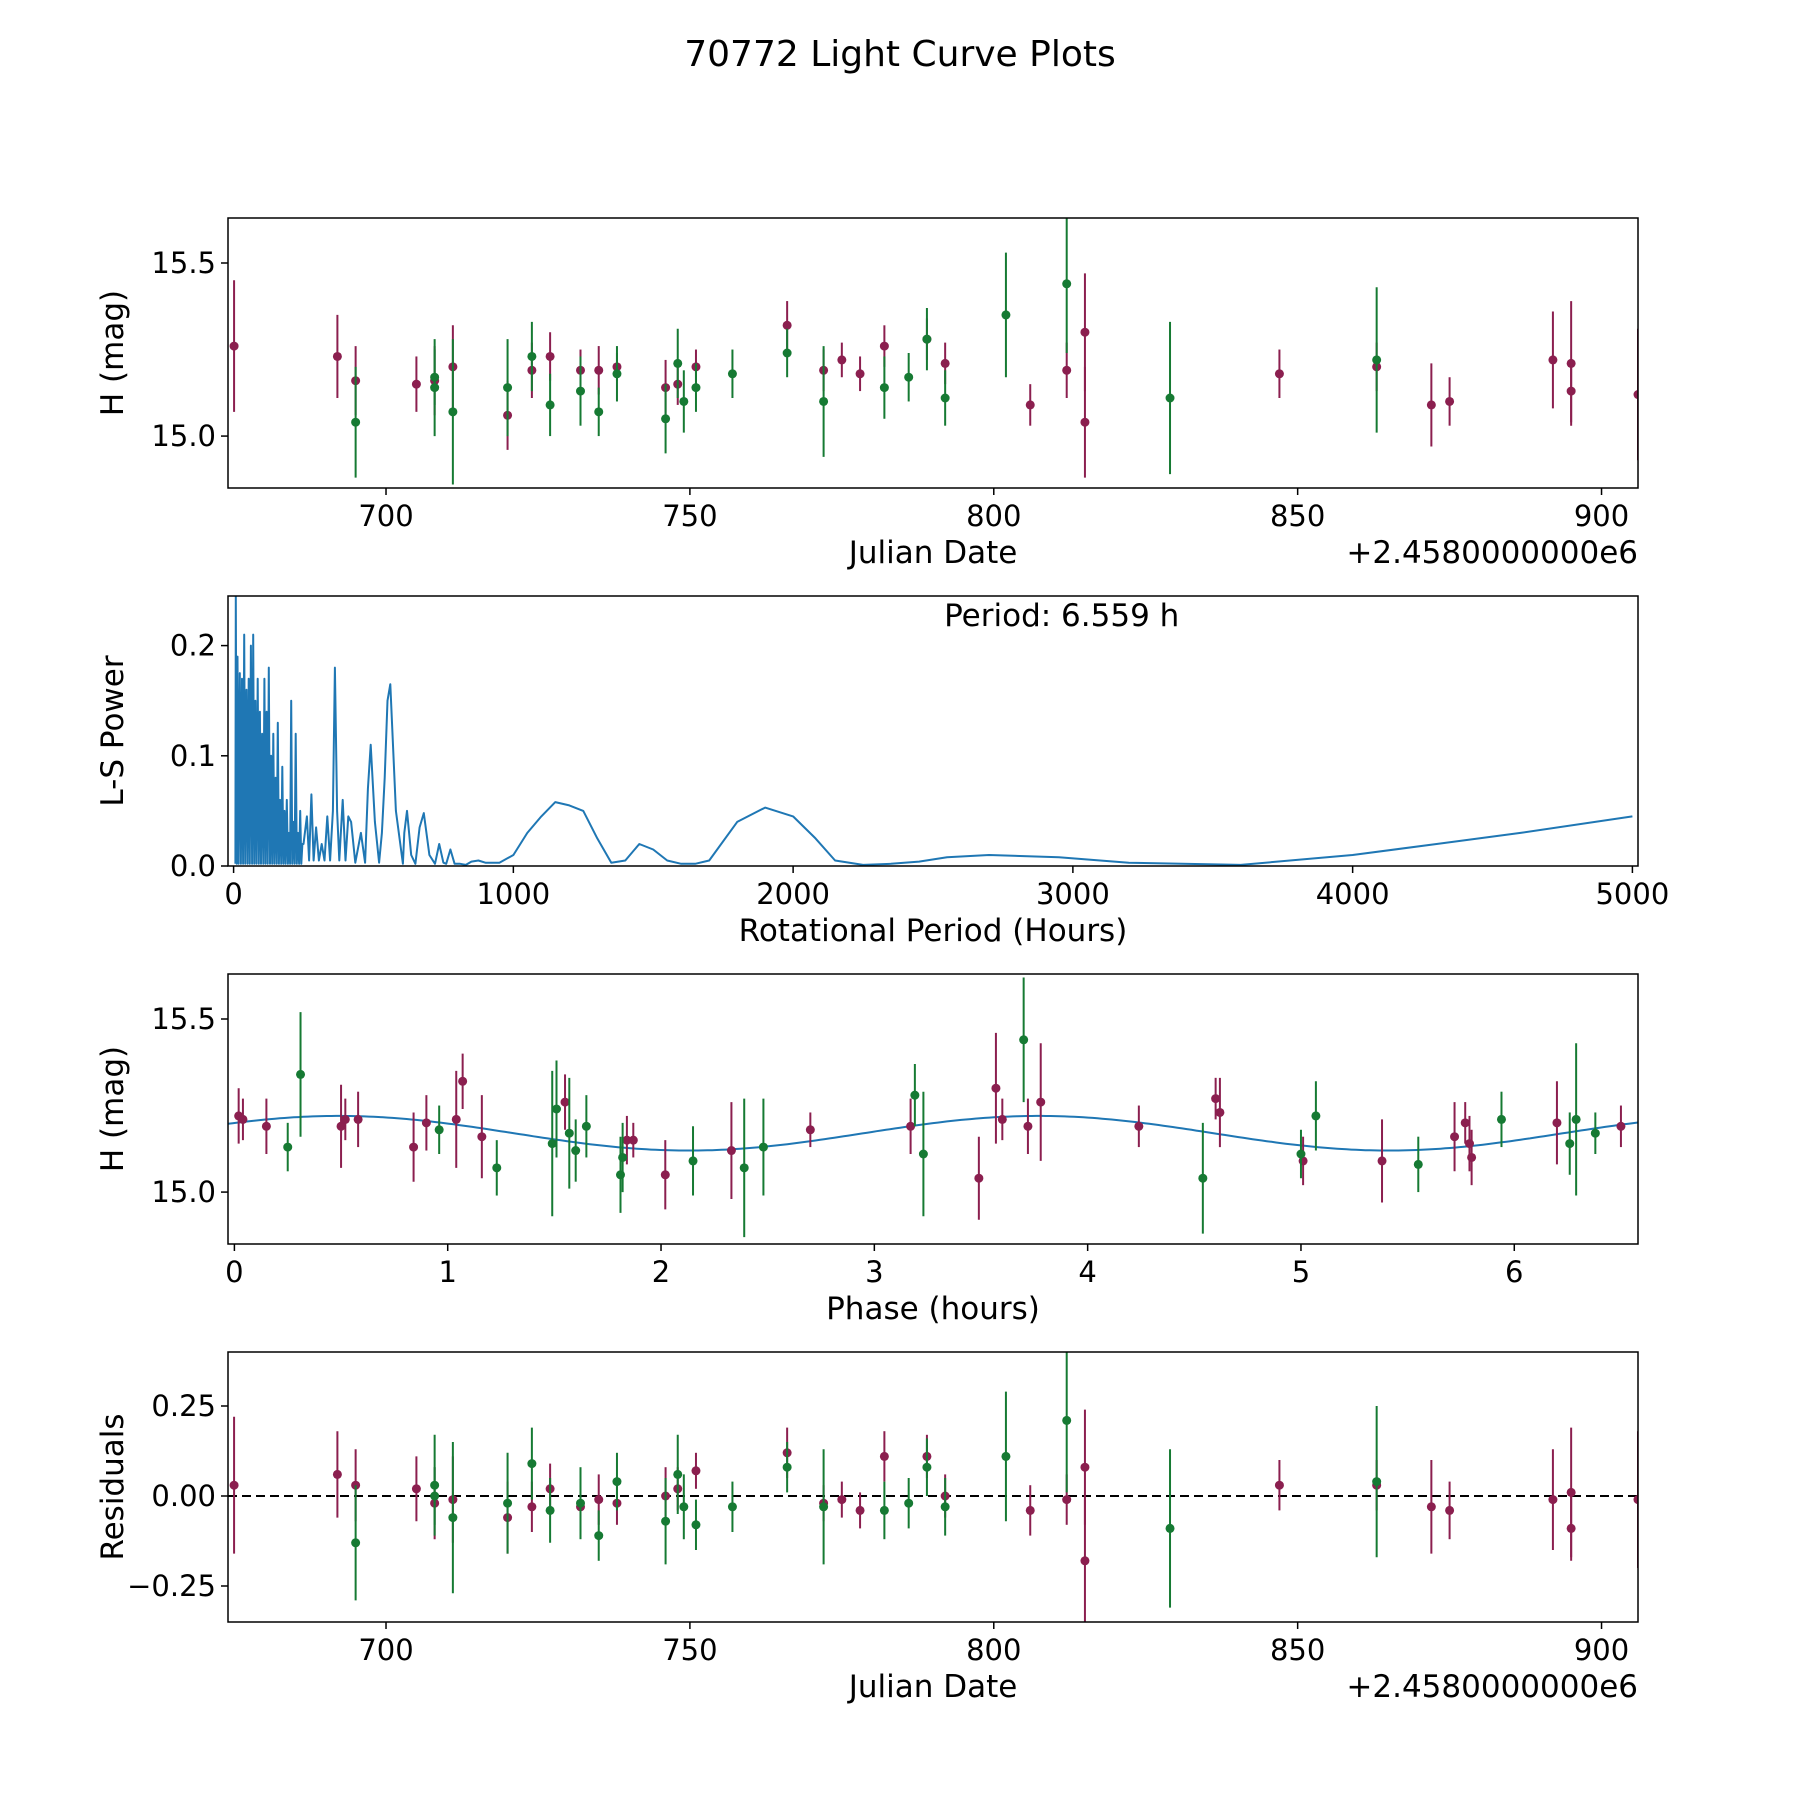  Describe the element at coordinates (1353, 894) in the screenshot. I see `x-tick-label: 4000` at that location.